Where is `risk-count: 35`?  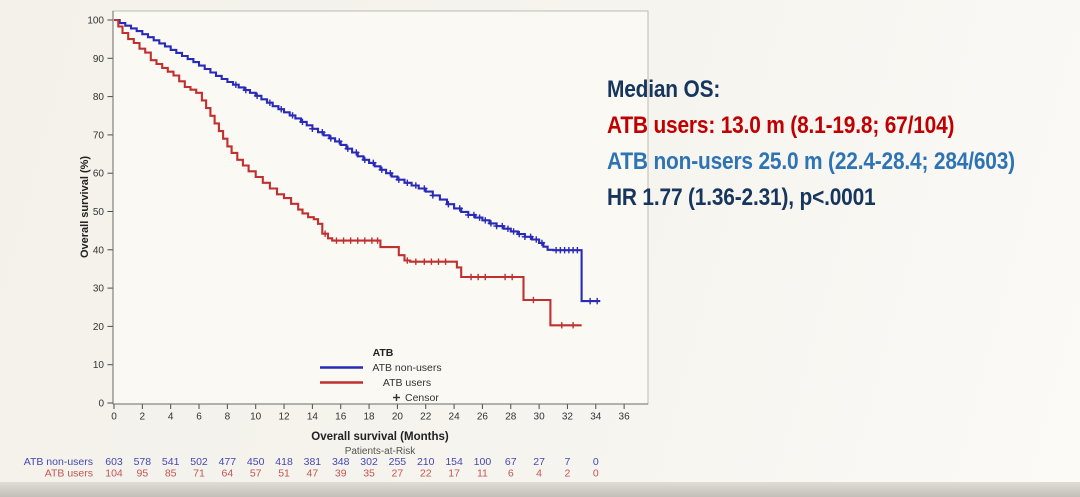 risk-count: 35 is located at coordinates (369, 474).